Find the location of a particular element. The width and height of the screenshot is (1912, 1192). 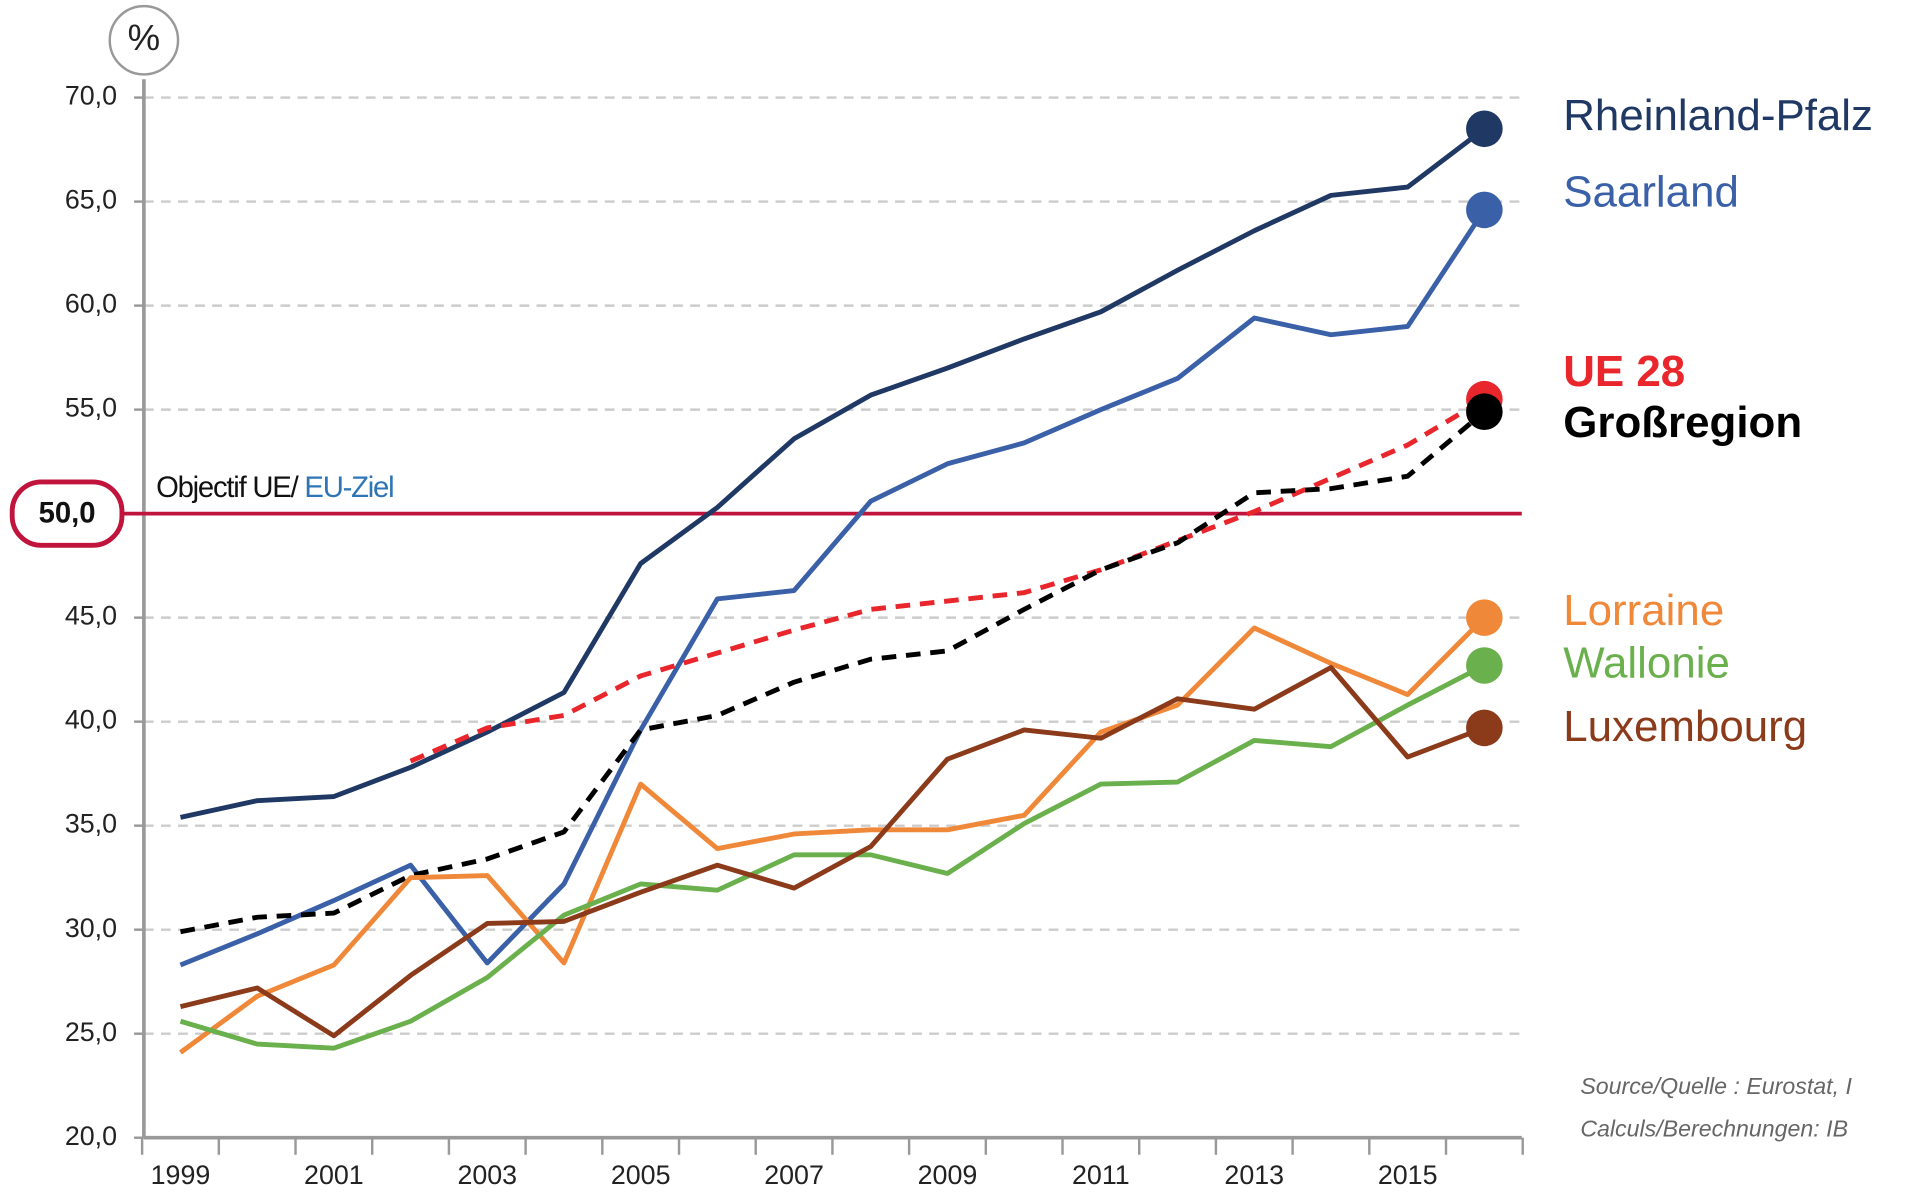

target-text: Objectif UE/ is located at coordinates (230, 488).